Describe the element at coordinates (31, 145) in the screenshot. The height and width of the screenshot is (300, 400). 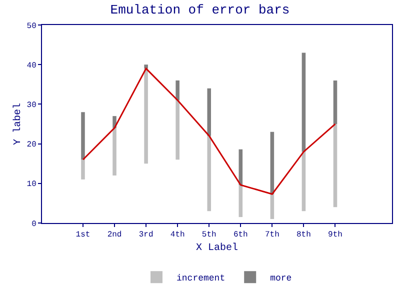
I see `y-tick-label: 20` at that location.